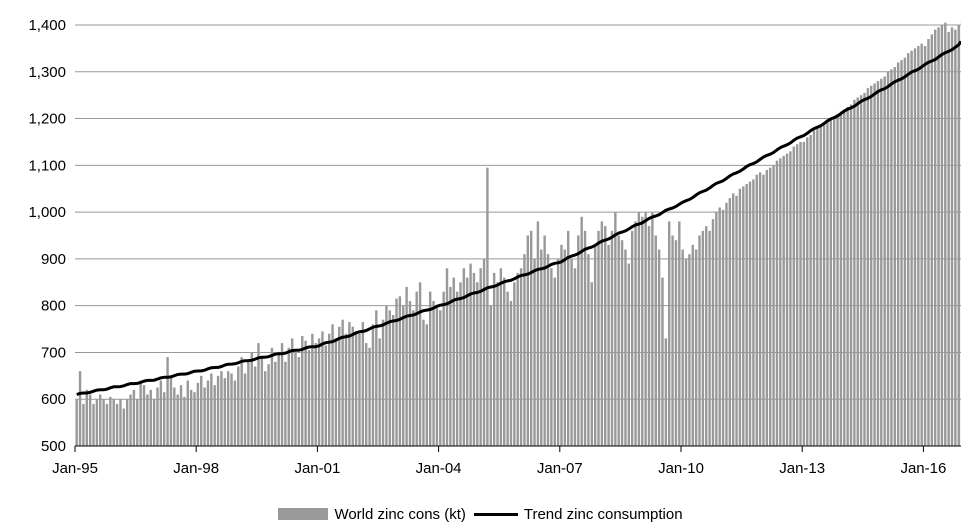 The height and width of the screenshot is (525, 961). What do you see at coordinates (47, 119) in the screenshot?
I see `y-tick-label: 1,200` at bounding box center [47, 119].